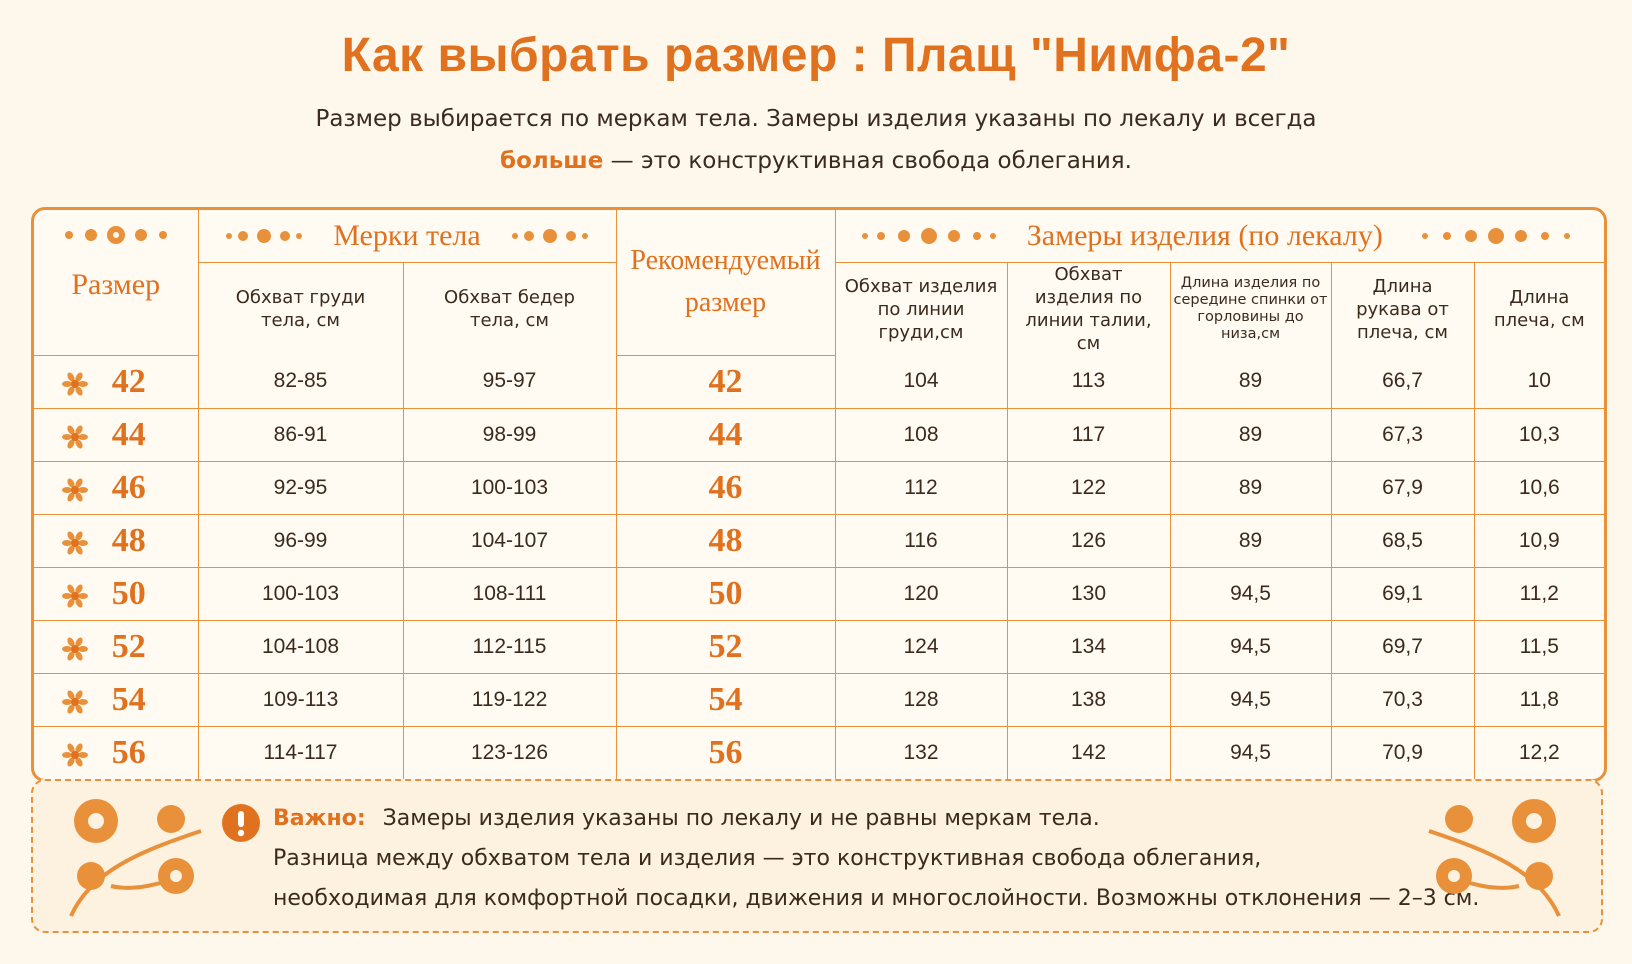 This screenshot has height=964, width=1632. Describe the element at coordinates (135, 858) in the screenshot. I see `floral-ornament-left` at that location.